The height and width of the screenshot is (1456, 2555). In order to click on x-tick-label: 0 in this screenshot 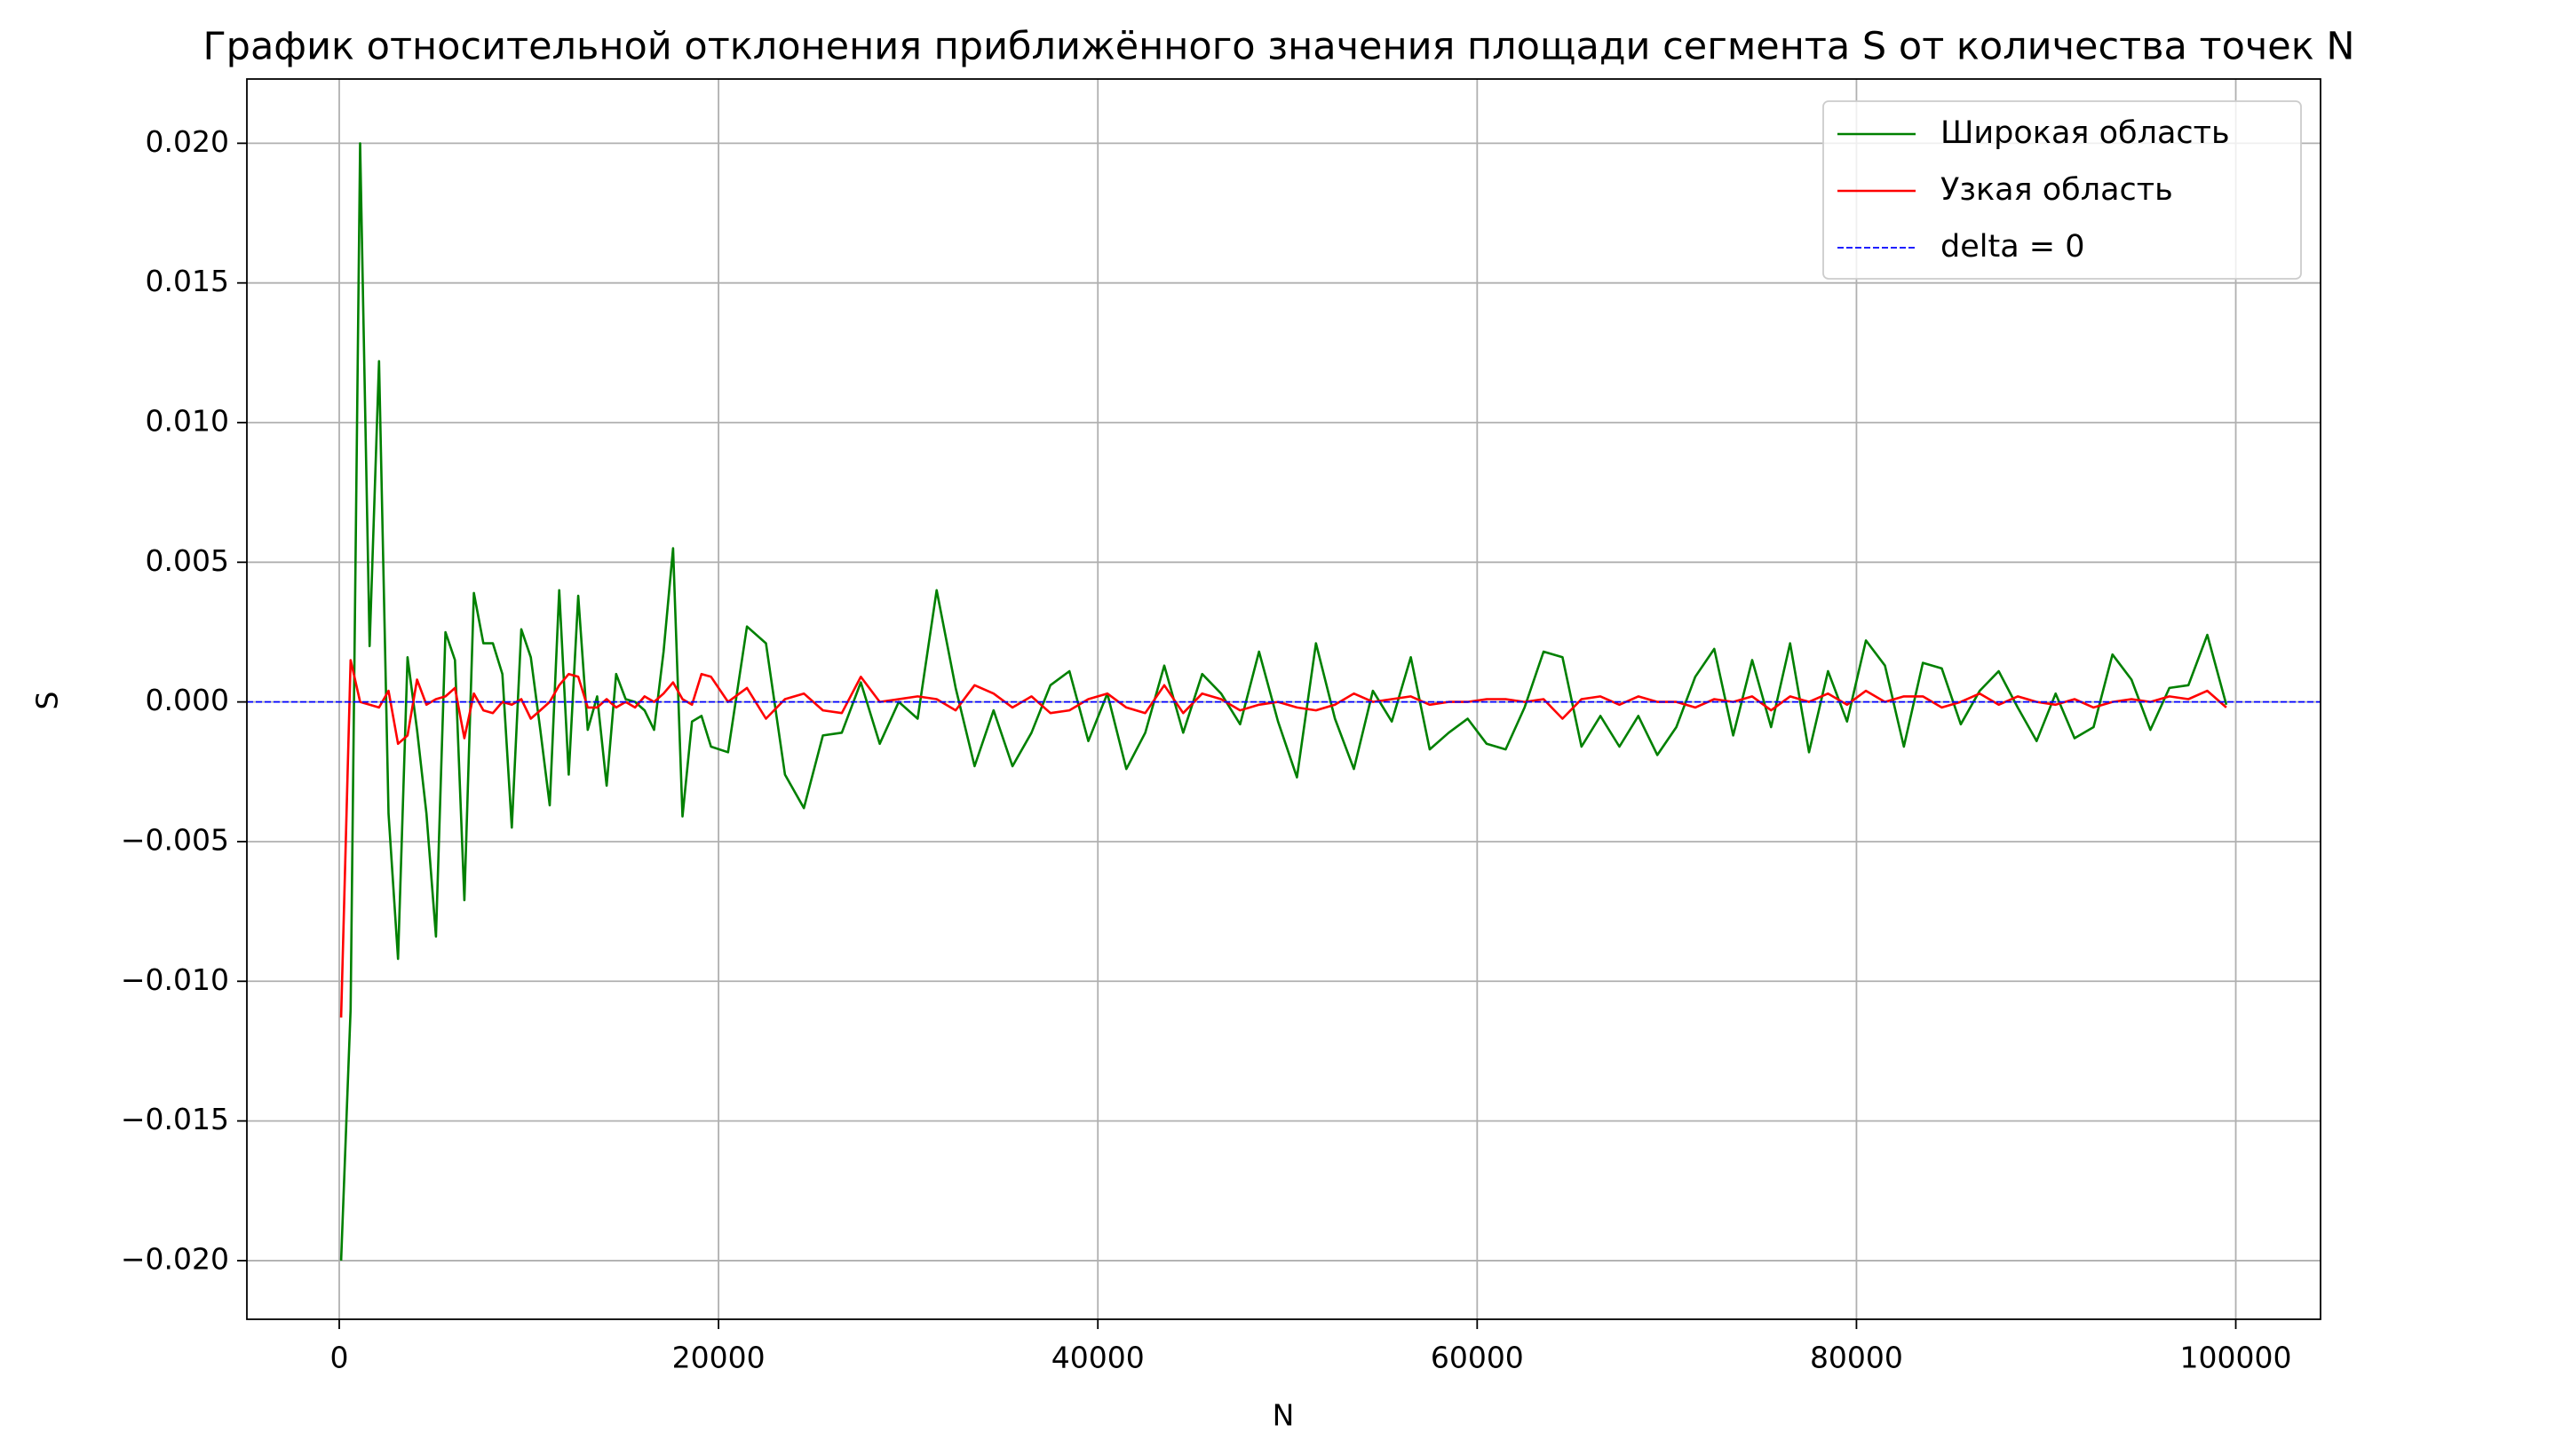, I will do `click(339, 1358)`.